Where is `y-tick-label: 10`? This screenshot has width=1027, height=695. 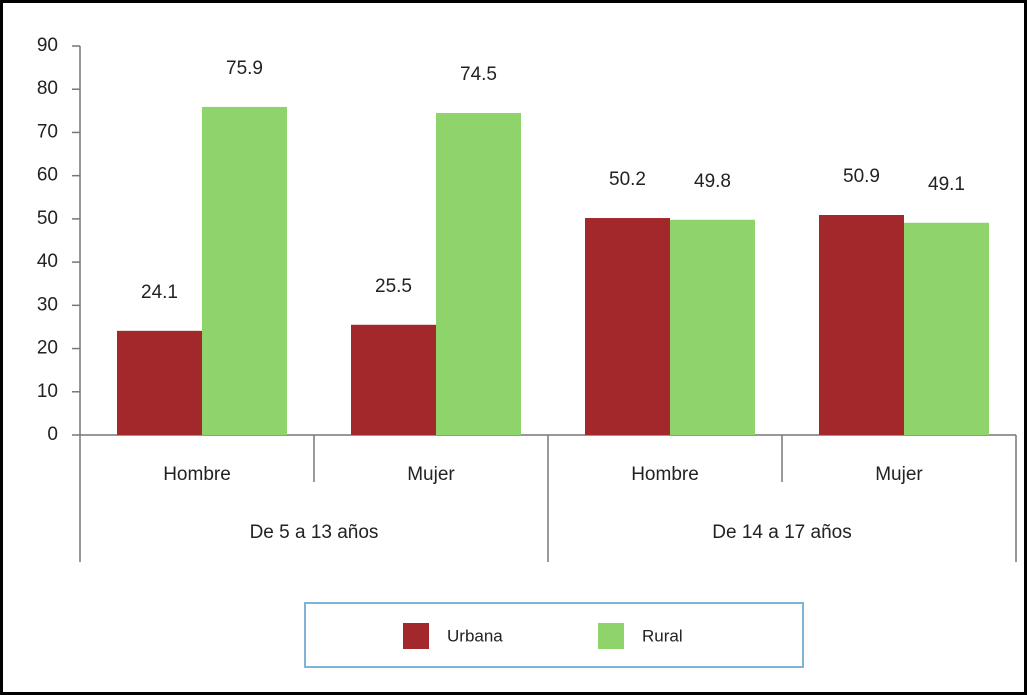 y-tick-label: 10 is located at coordinates (47, 391).